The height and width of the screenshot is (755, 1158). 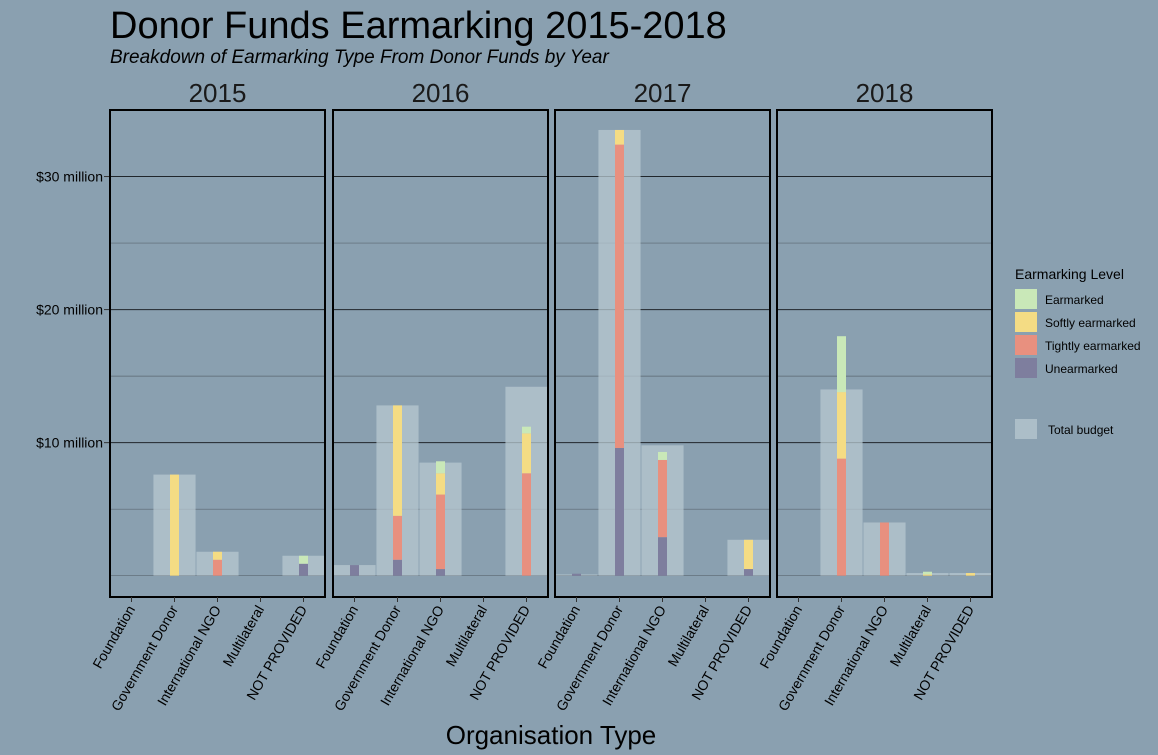 I want to click on legend-title: Earmarking Level, so click(x=1069, y=274).